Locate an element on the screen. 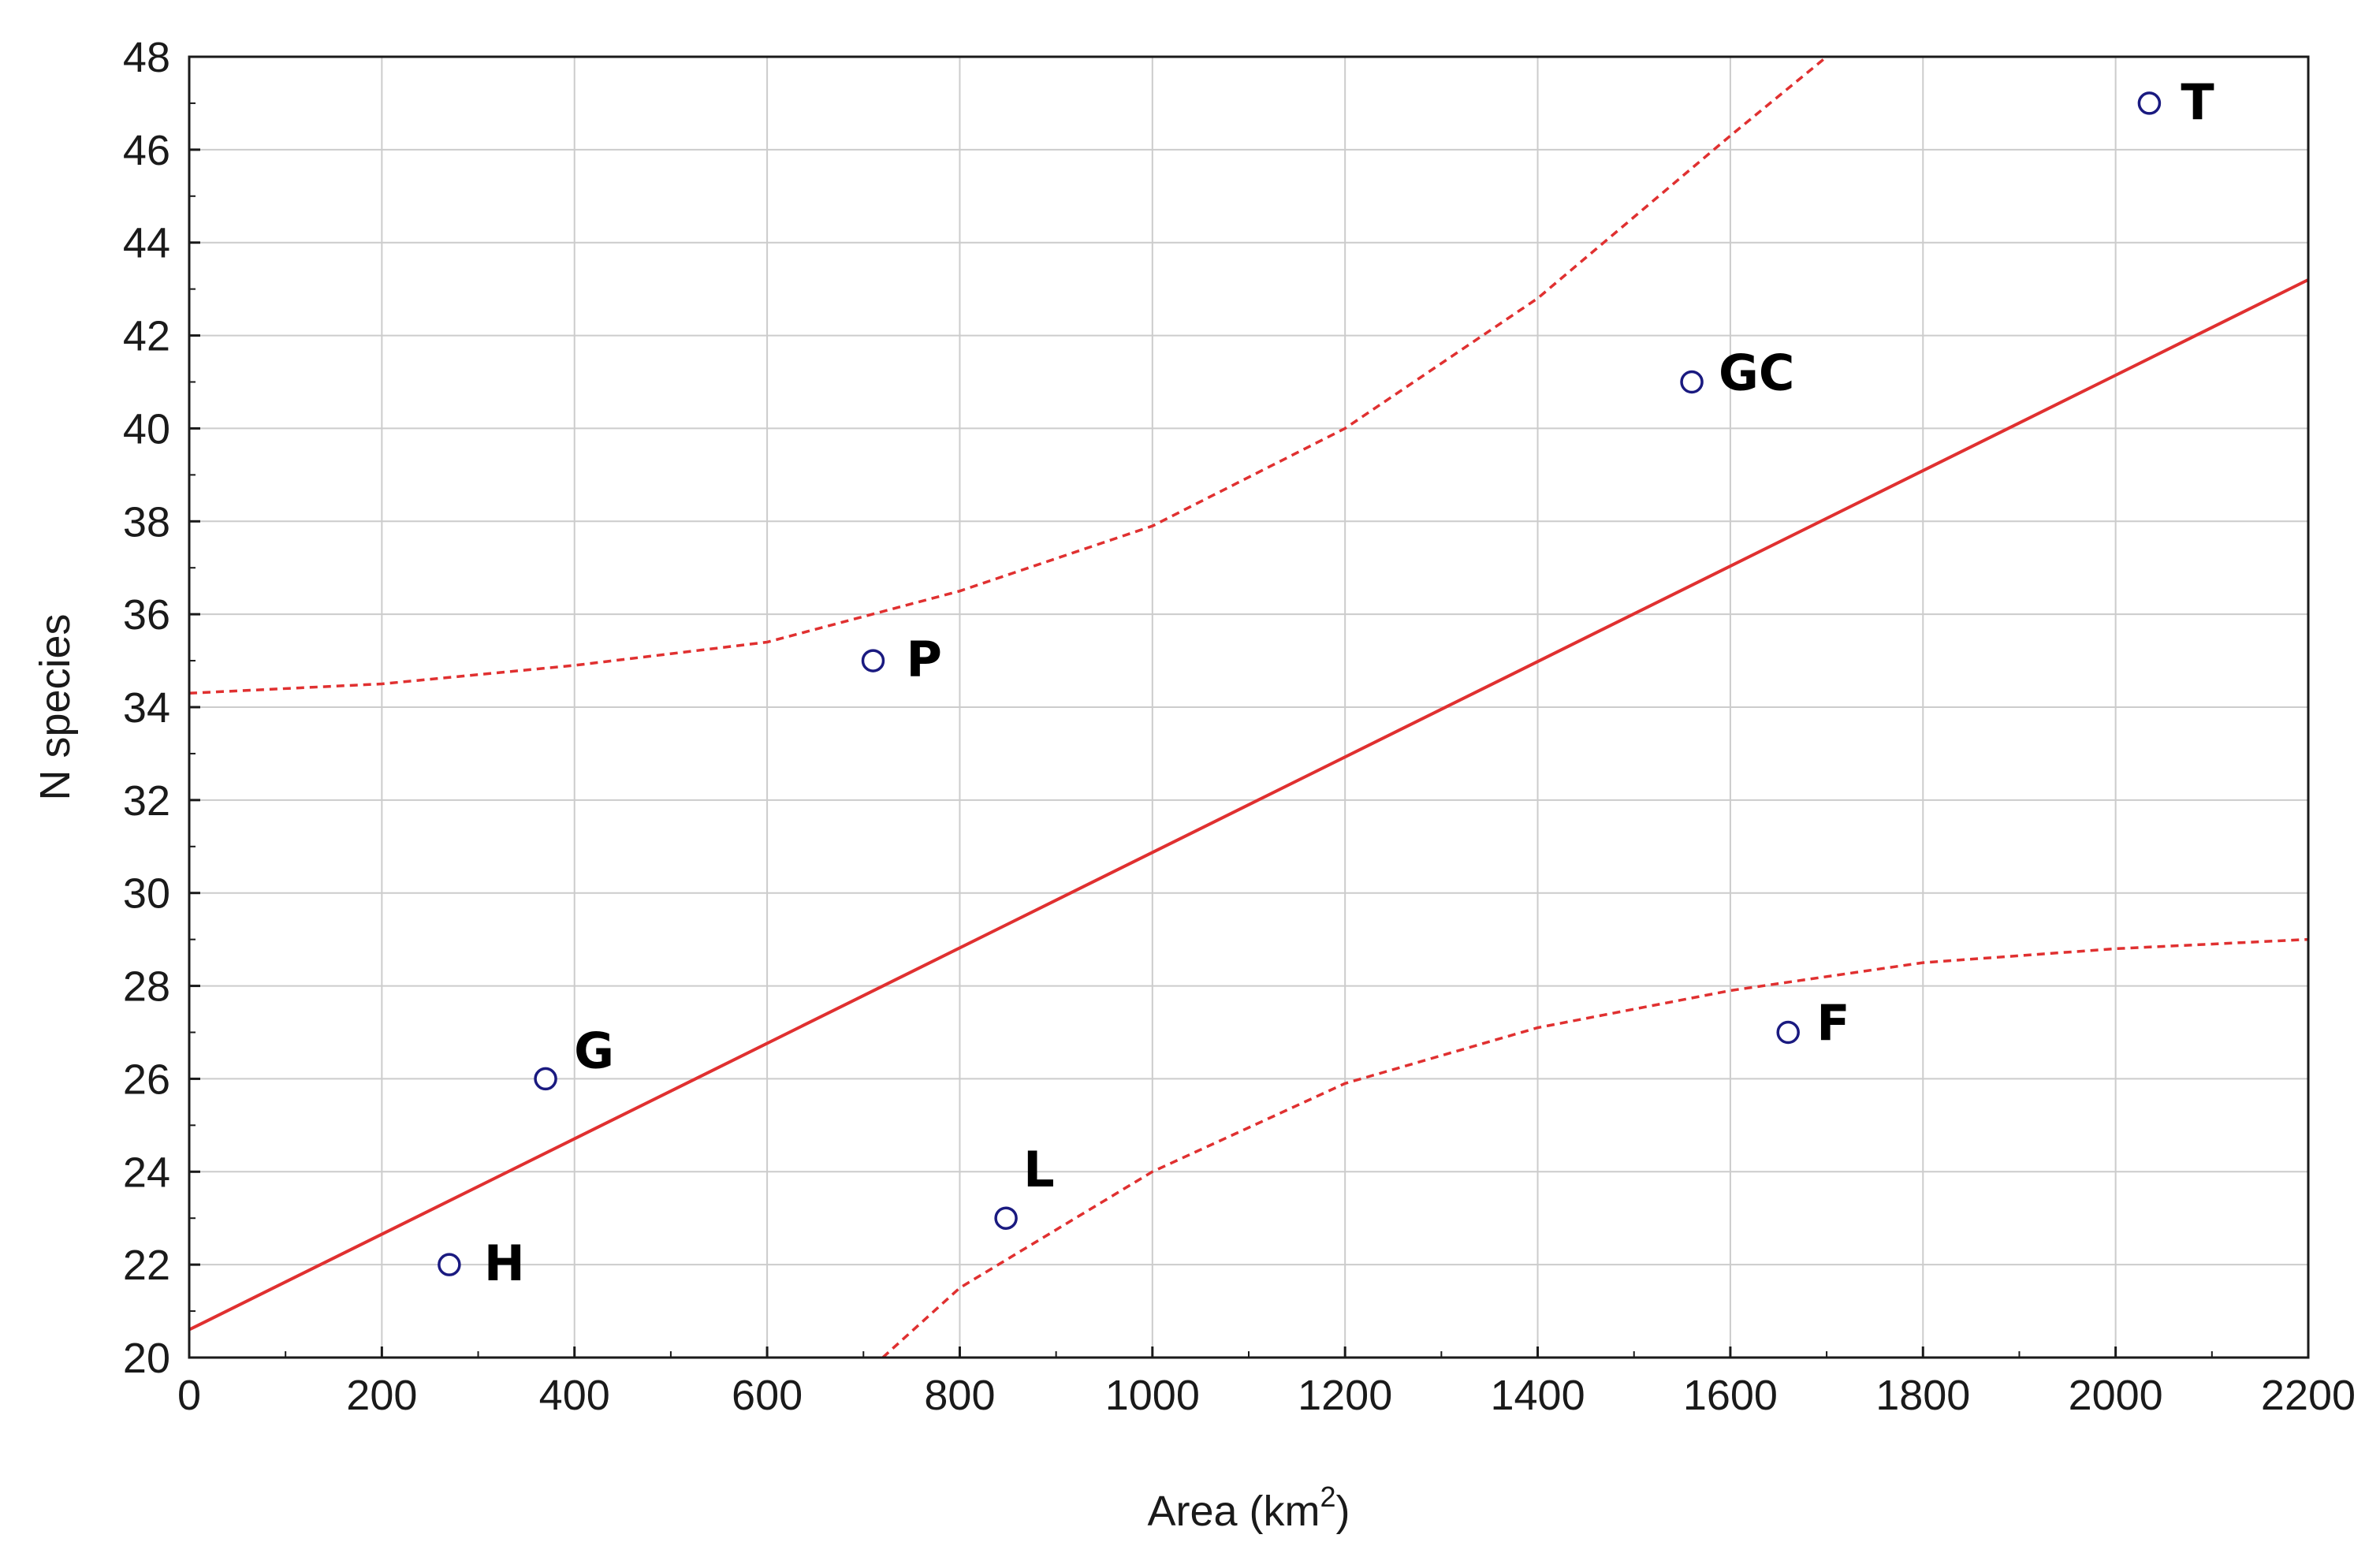  y-tick-label: 48 is located at coordinates (146, 57).